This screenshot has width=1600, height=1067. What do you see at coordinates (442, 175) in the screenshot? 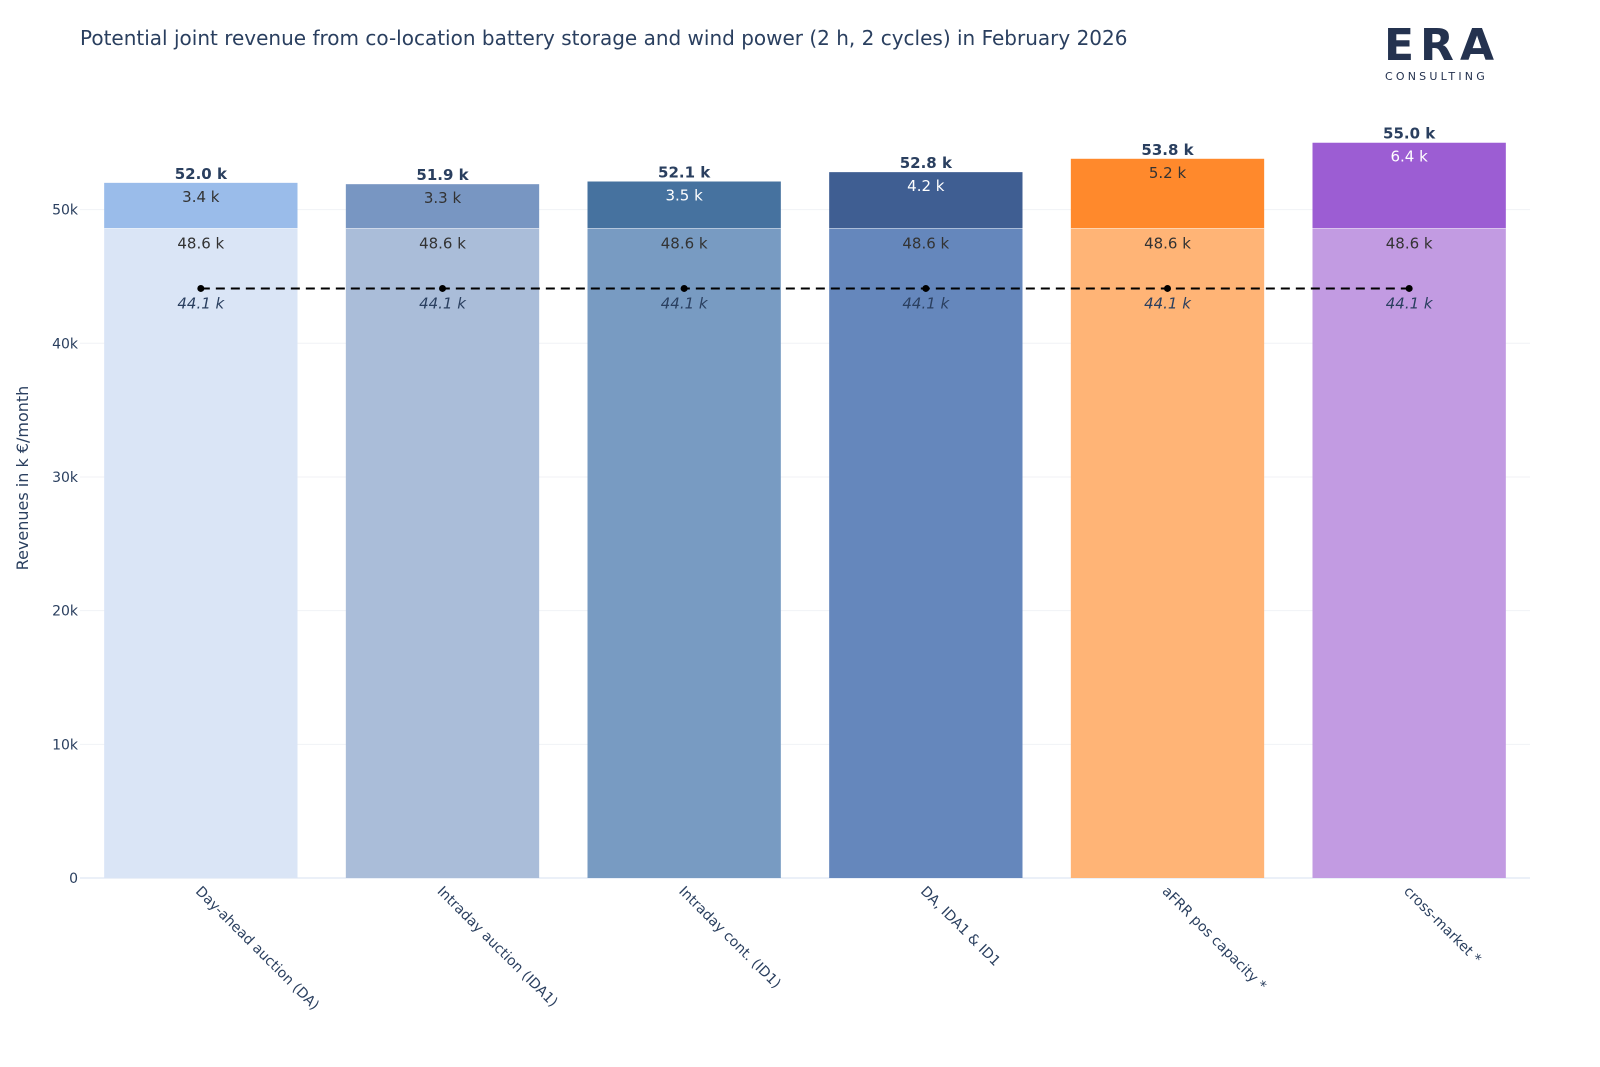
I see `bar-total-label: 51.9 k` at bounding box center [442, 175].